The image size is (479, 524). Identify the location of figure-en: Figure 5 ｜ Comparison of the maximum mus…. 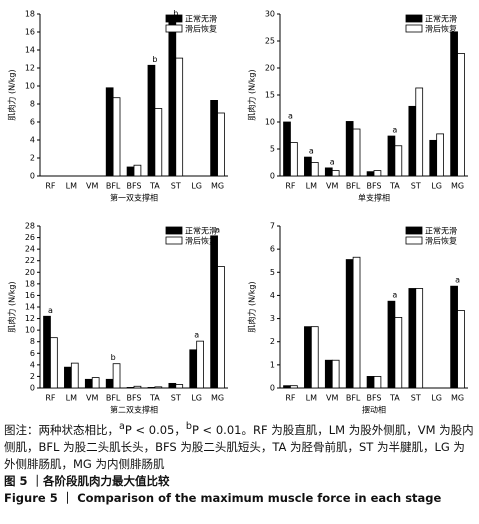
(223, 497).